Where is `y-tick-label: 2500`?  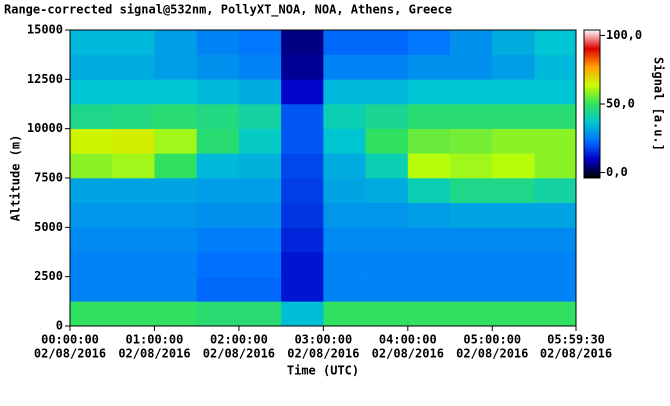 y-tick-label: 2500 is located at coordinates (48, 276).